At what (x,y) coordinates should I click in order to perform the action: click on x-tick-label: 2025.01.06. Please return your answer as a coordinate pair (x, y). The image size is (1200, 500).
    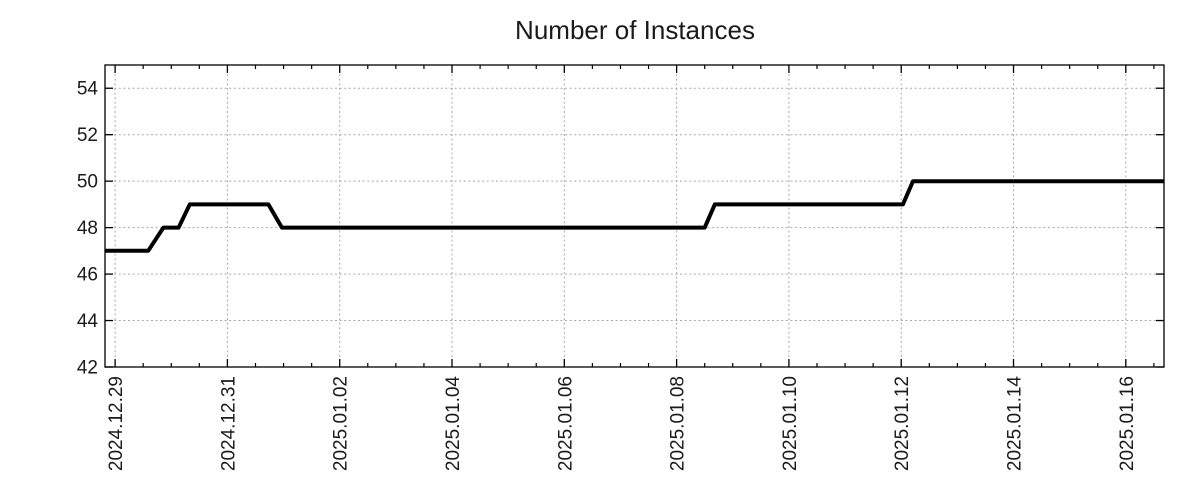
    Looking at the image, I should click on (565, 423).